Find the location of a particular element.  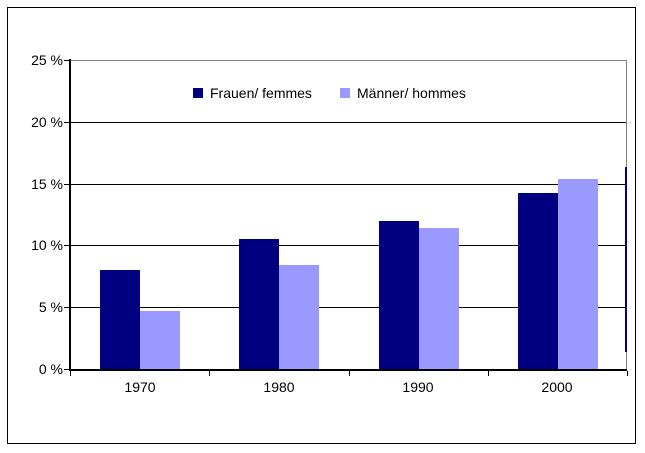

bar-männer-2000 is located at coordinates (578, 274).